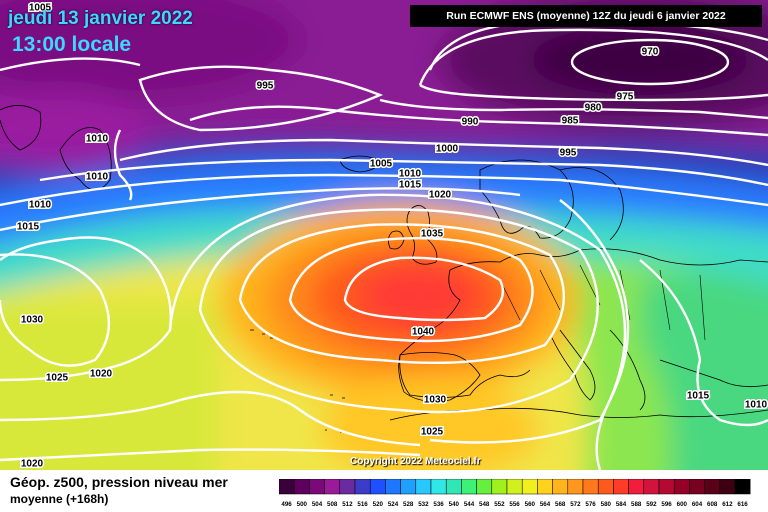 This screenshot has height=512, width=768. I want to click on color-scale-label: 552, so click(499, 504).